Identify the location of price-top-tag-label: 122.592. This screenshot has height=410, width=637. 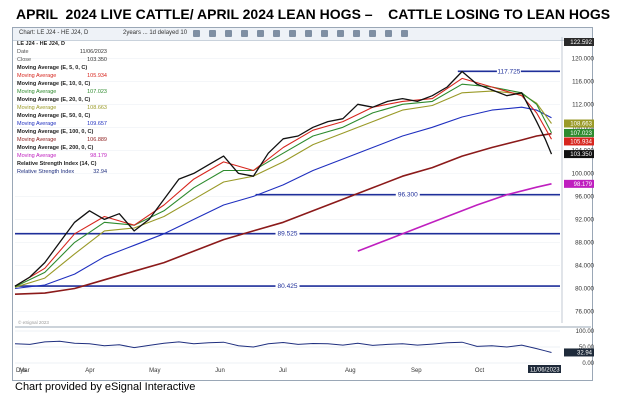
(581, 43).